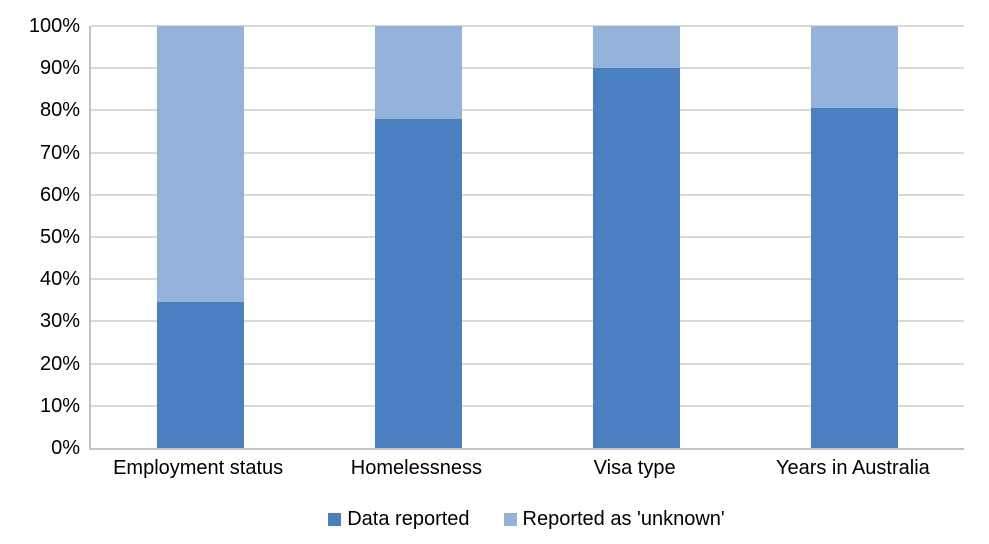  I want to click on y-axis-tick-label: 50%, so click(59, 237).